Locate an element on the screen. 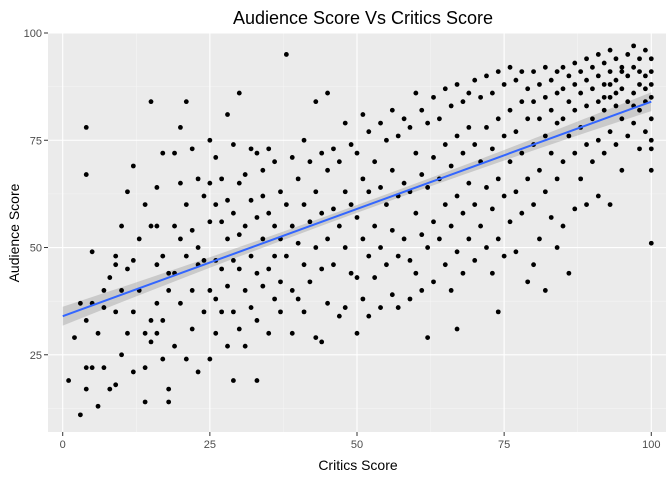 The height and width of the screenshot is (480, 672). x-tick-label: 25 is located at coordinates (210, 445).